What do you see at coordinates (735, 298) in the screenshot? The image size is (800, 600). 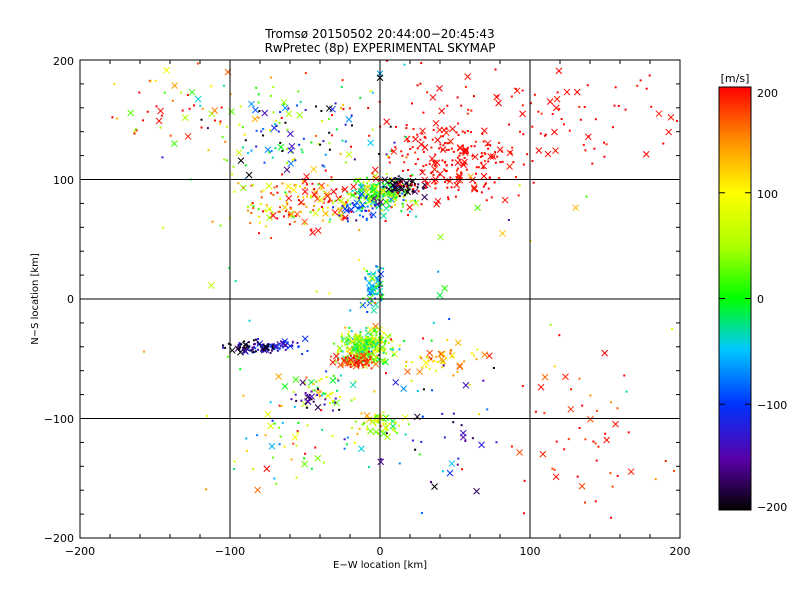 I see `colorbar-ticks` at bounding box center [735, 298].